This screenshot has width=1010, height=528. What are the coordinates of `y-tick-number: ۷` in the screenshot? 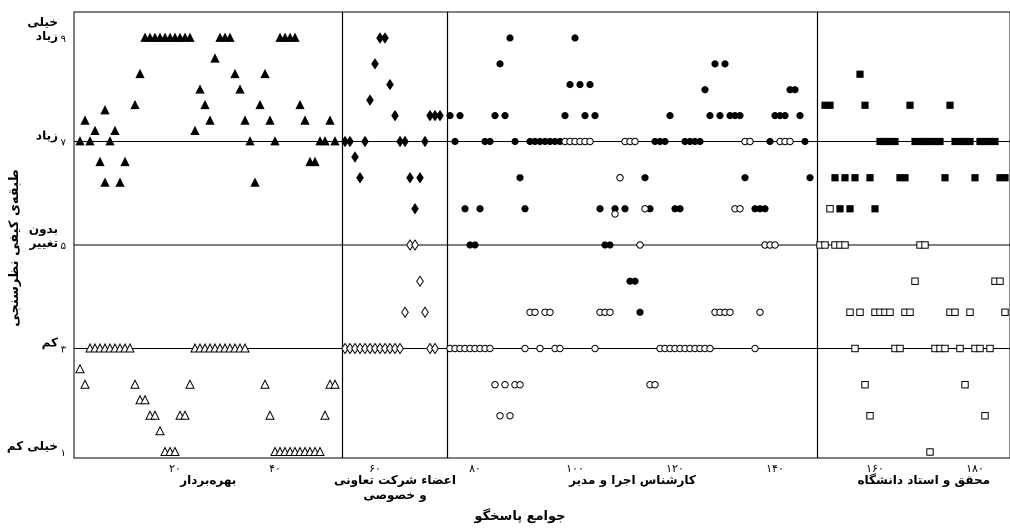 It's located at (64, 143).